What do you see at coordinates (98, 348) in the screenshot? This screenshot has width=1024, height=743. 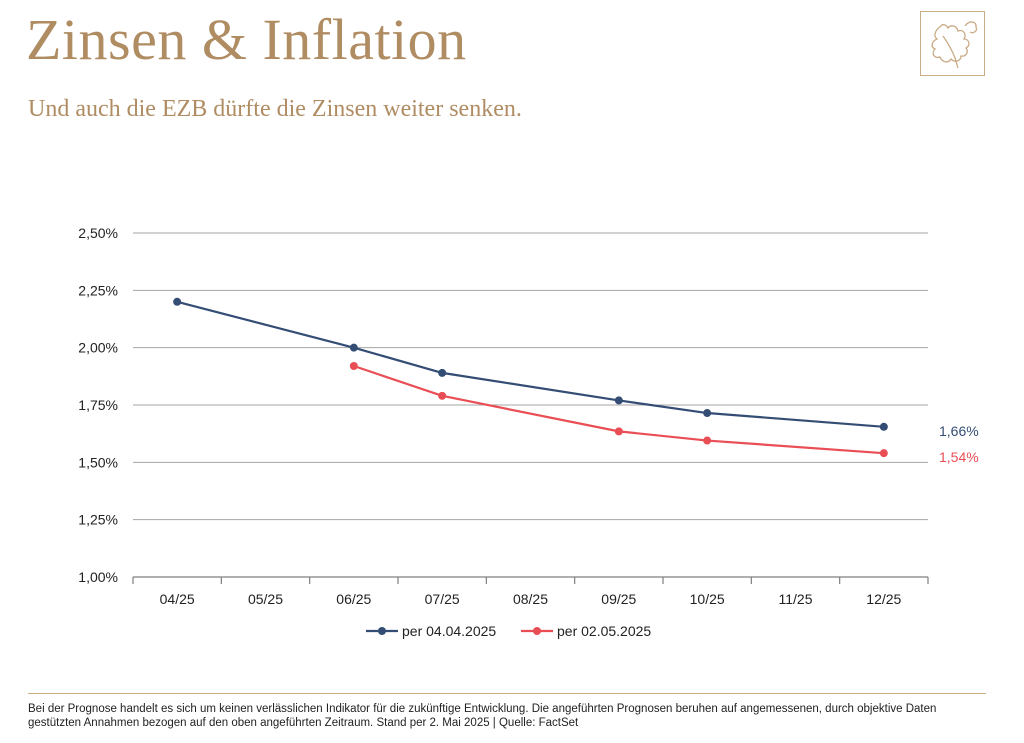 I see `y-tick-label: 2,00%` at bounding box center [98, 348].